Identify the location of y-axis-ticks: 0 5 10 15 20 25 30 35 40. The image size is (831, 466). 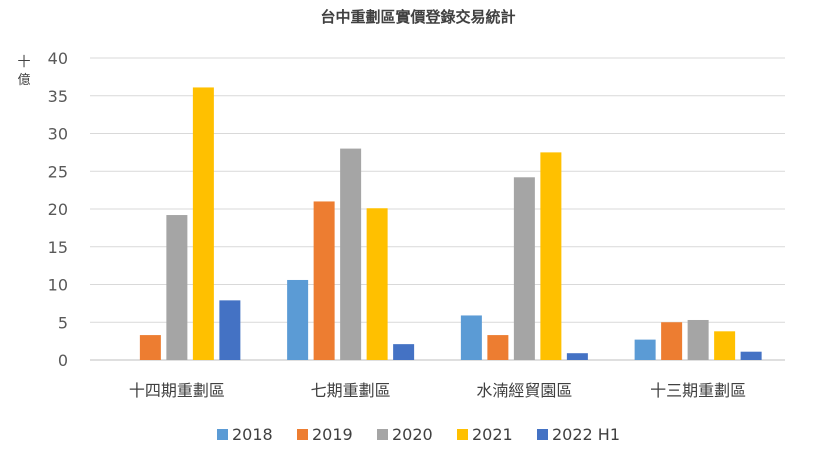
(58, 209).